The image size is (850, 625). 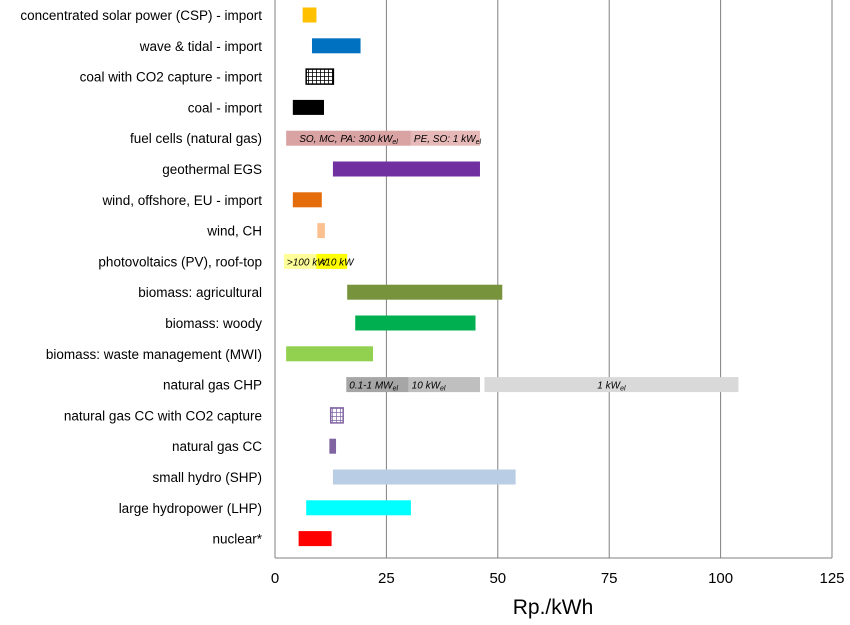 I want to click on segment-label: SO, MC, PA: 300 kWel, so click(x=348, y=140).